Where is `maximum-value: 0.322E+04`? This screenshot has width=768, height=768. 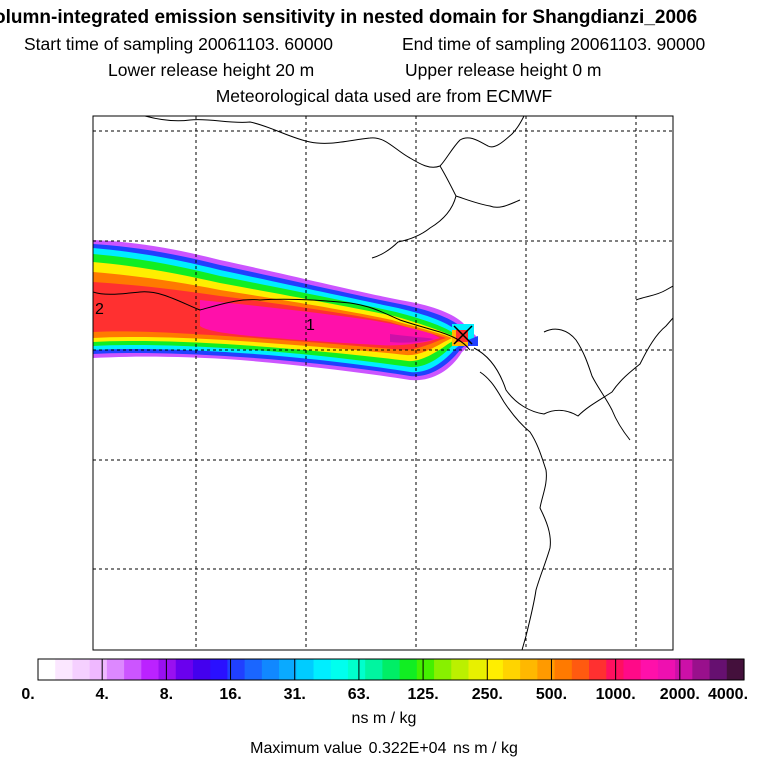
maximum-value: 0.322E+04 is located at coordinates (407, 748).